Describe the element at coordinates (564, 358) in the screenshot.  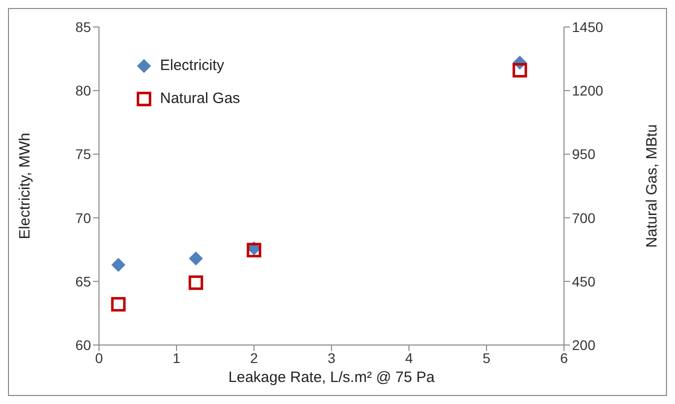
I see `x-tick-label: 6` at that location.